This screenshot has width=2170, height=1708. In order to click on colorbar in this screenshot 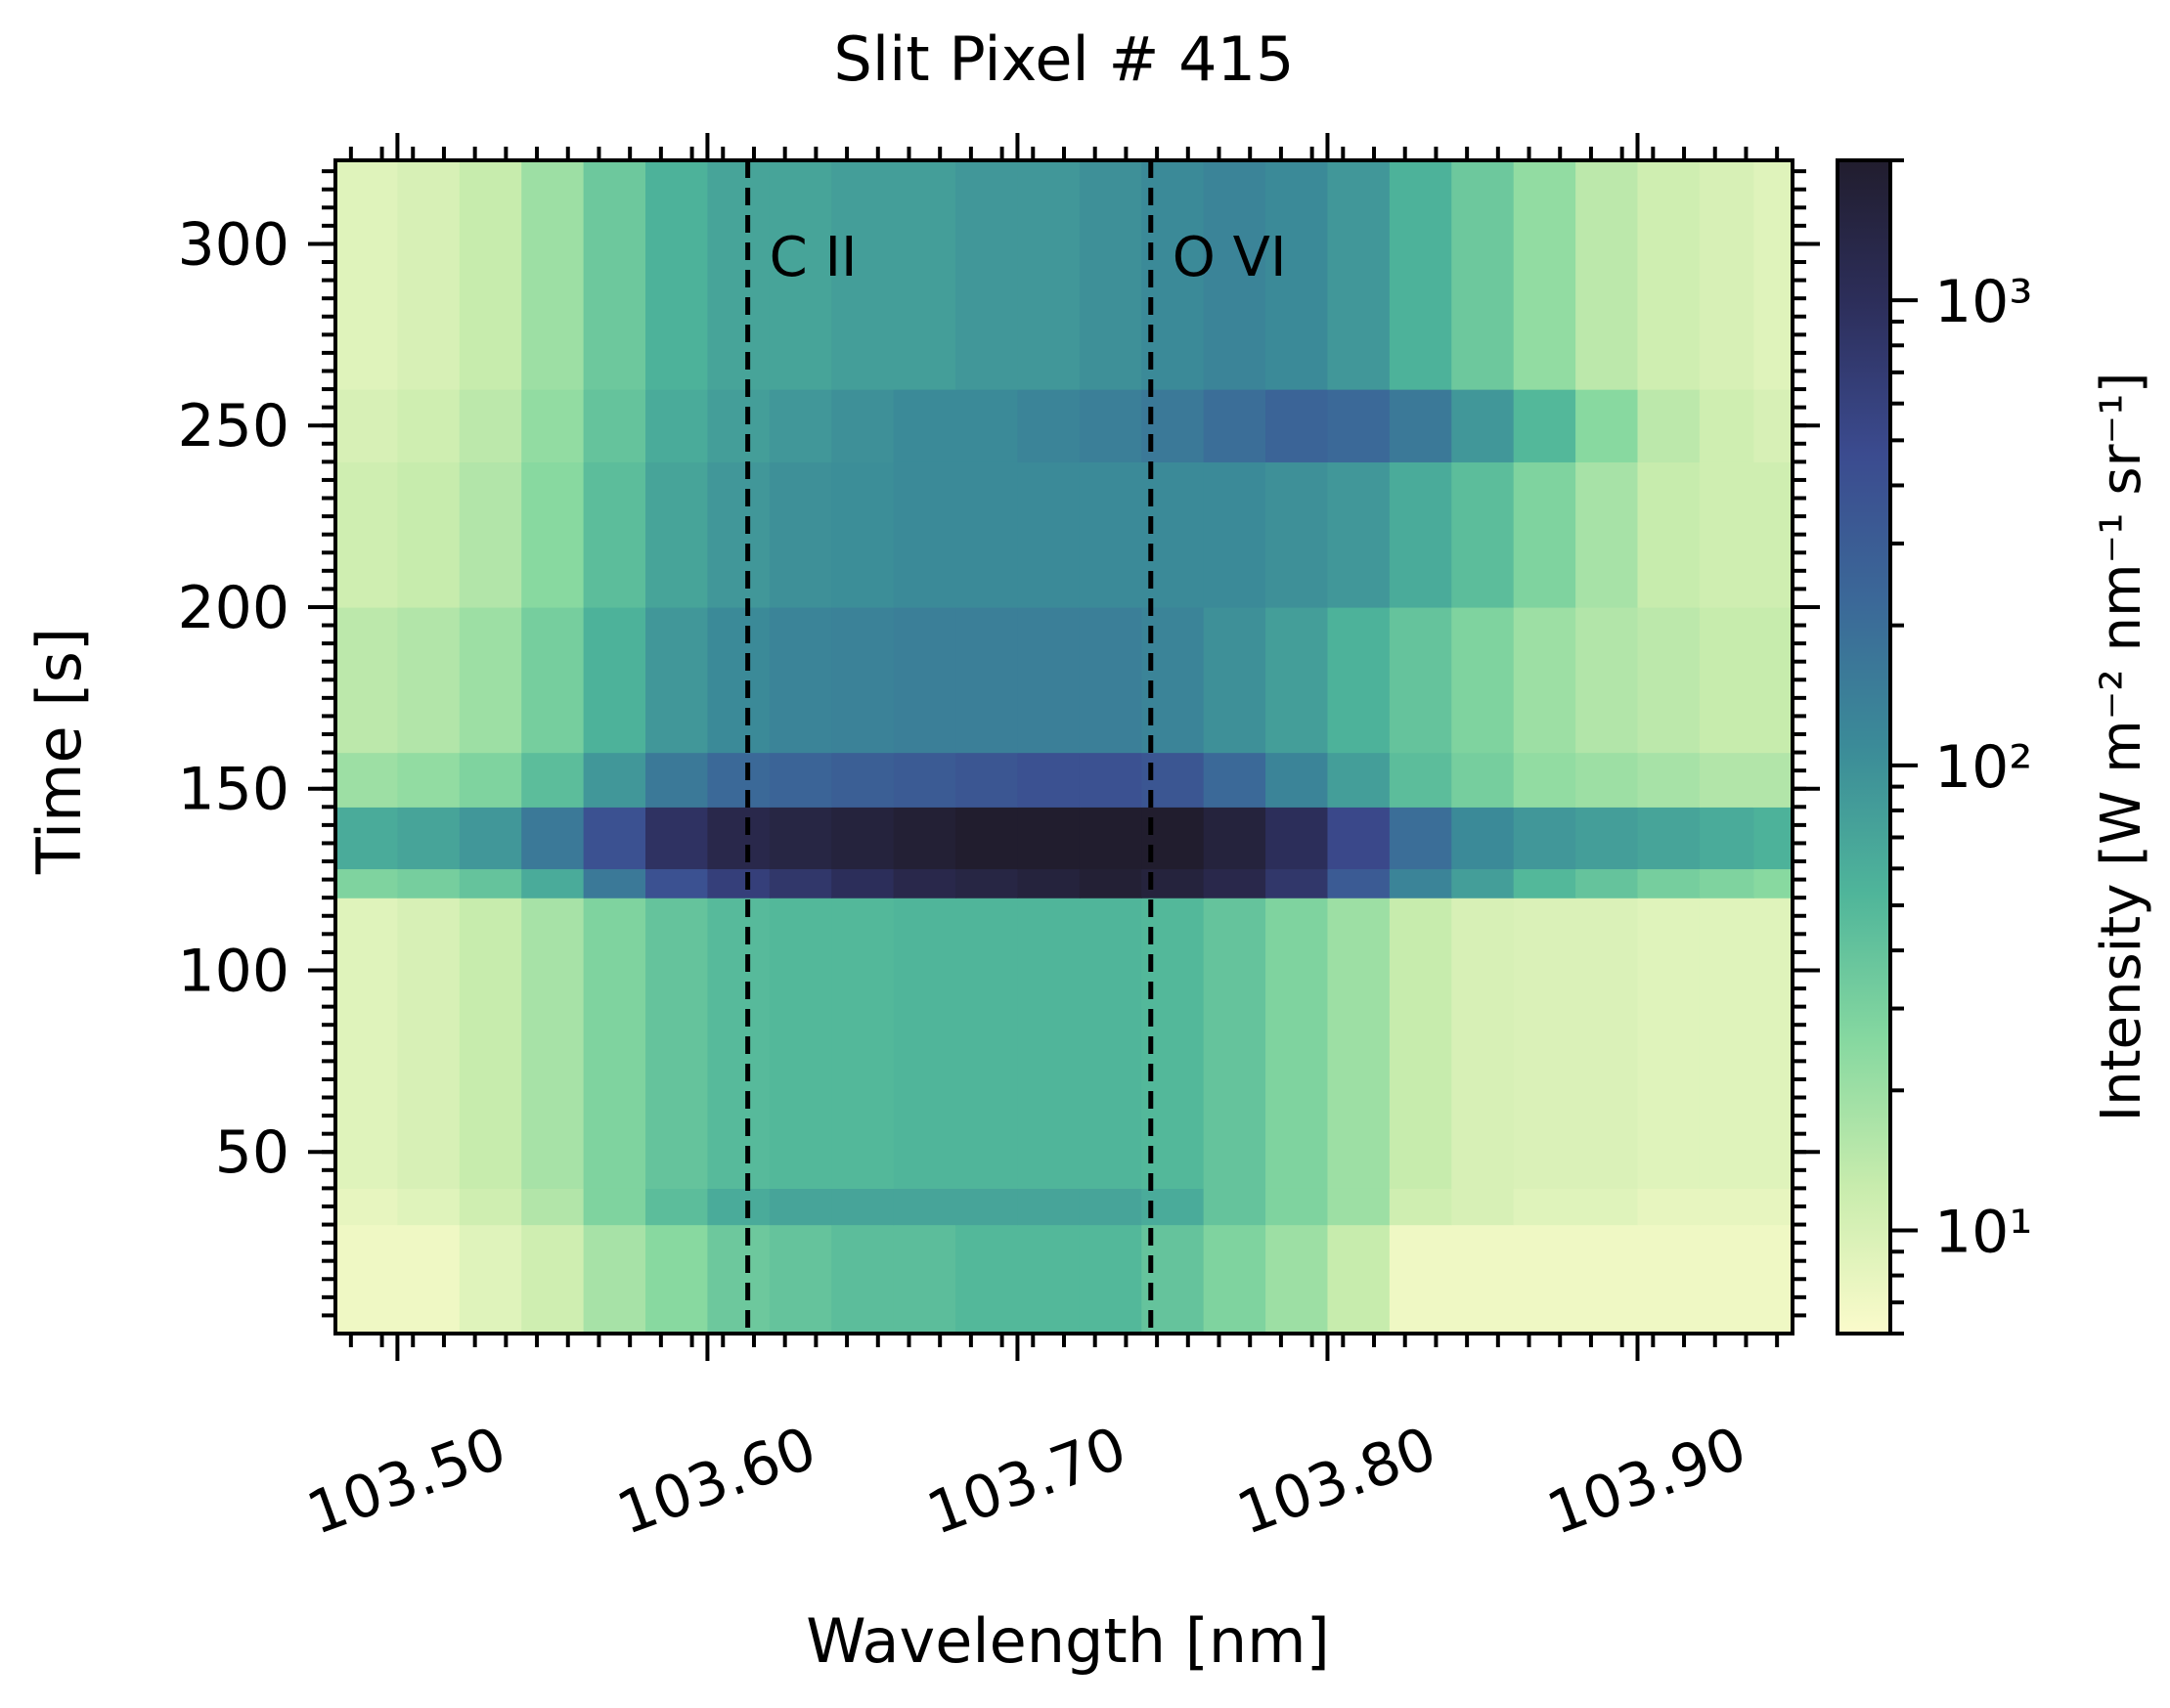, I will do `click(1864, 747)`.